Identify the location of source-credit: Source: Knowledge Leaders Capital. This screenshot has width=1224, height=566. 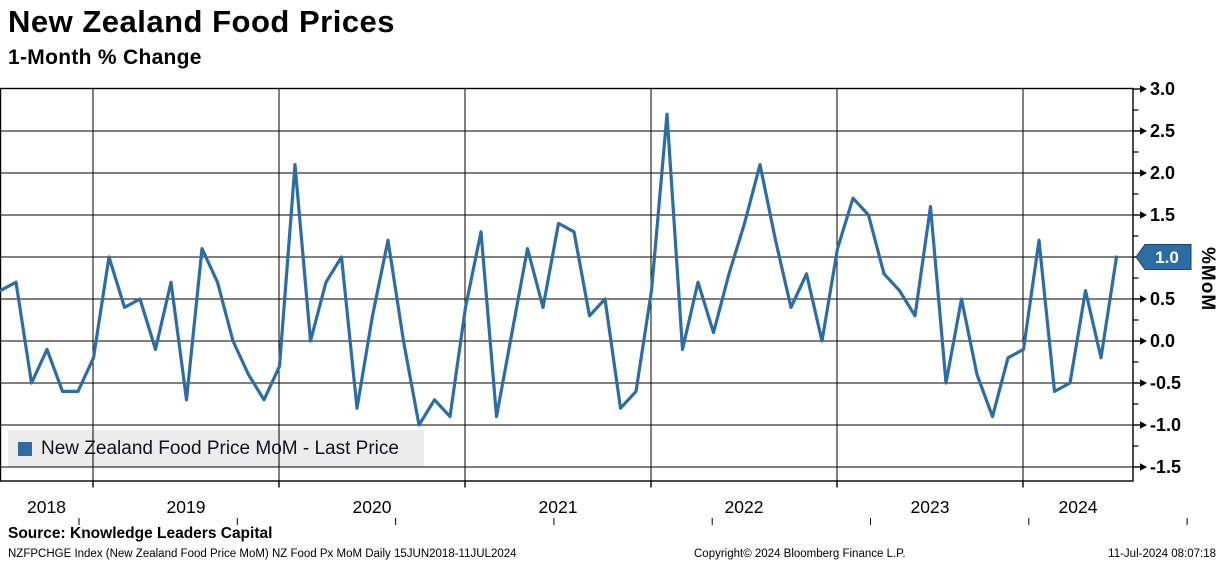
(140, 533).